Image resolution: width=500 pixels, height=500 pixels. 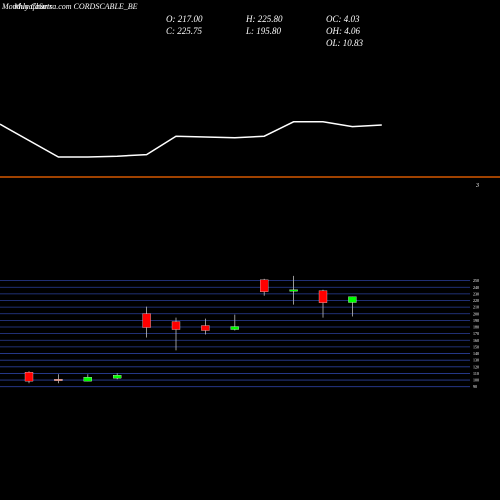 What do you see at coordinates (476, 320) in the screenshot?
I see `y-tick-label: 190` at bounding box center [476, 320].